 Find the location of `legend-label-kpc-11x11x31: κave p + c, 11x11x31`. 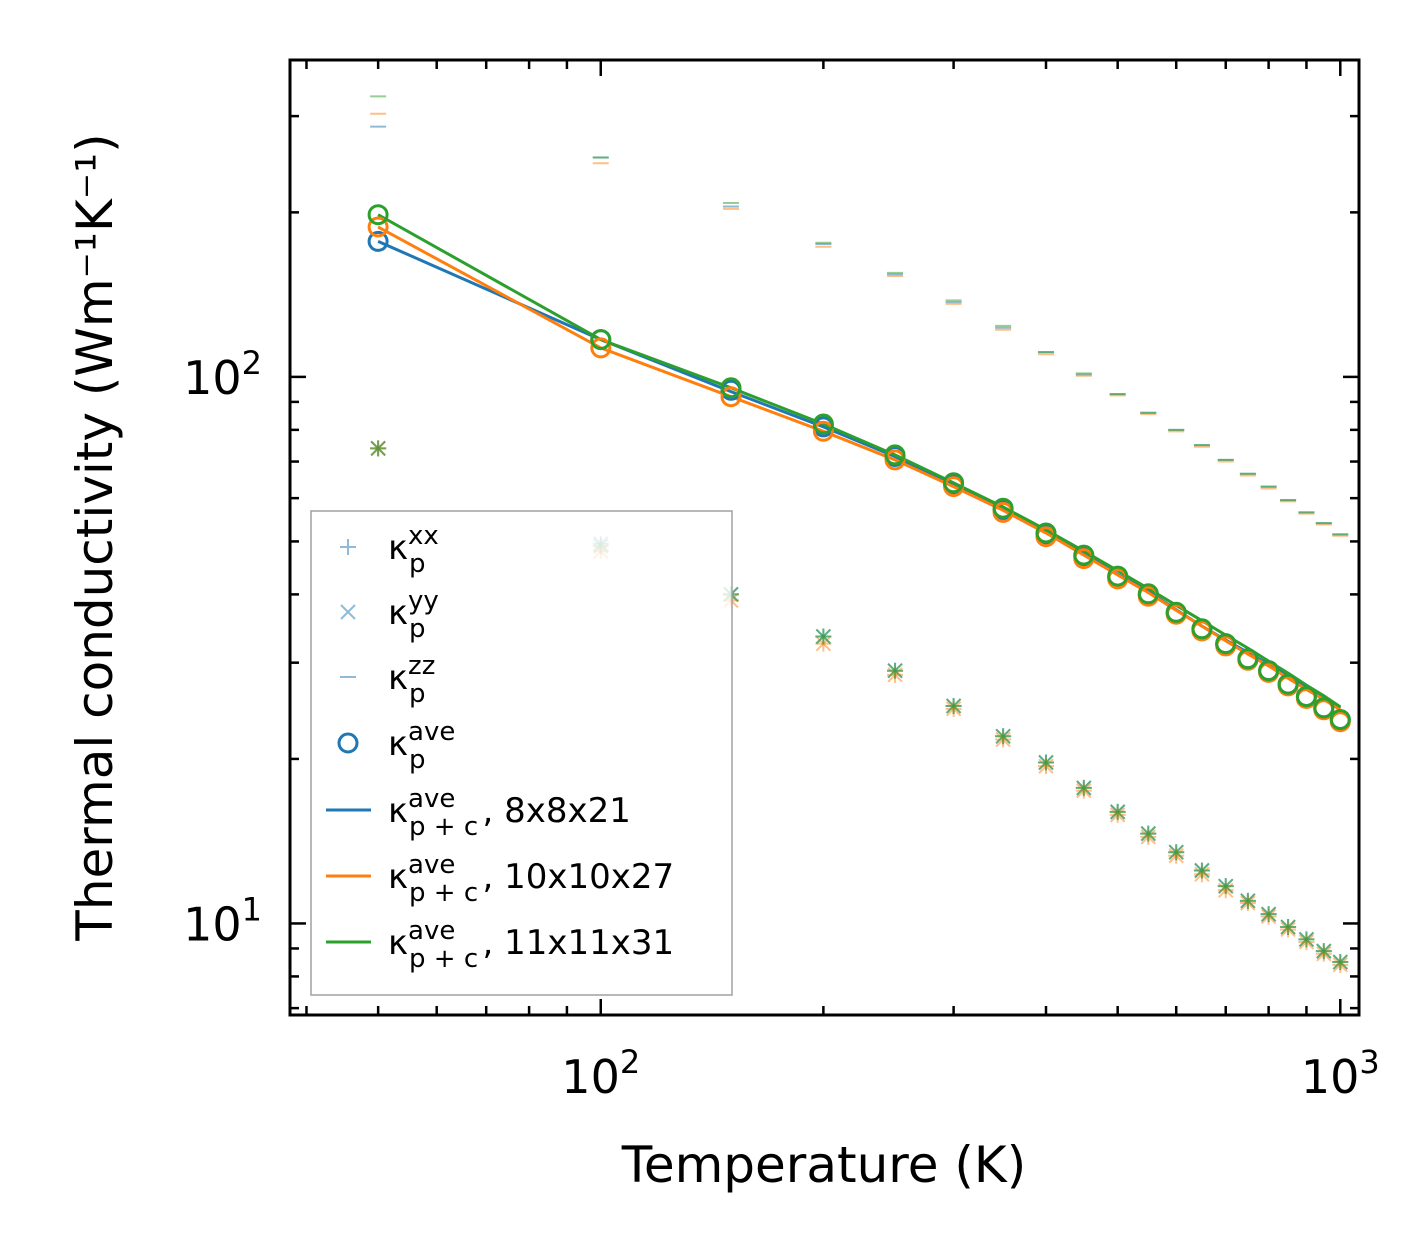

legend-label-kpc-11x11x31: κave p + c, 11x11x31 is located at coordinates (531, 945).